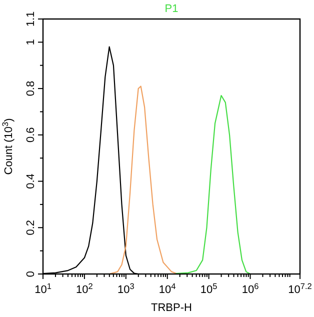  What do you see at coordinates (31, 228) in the screenshot?
I see `y-tick-label: 0.2` at bounding box center [31, 228].